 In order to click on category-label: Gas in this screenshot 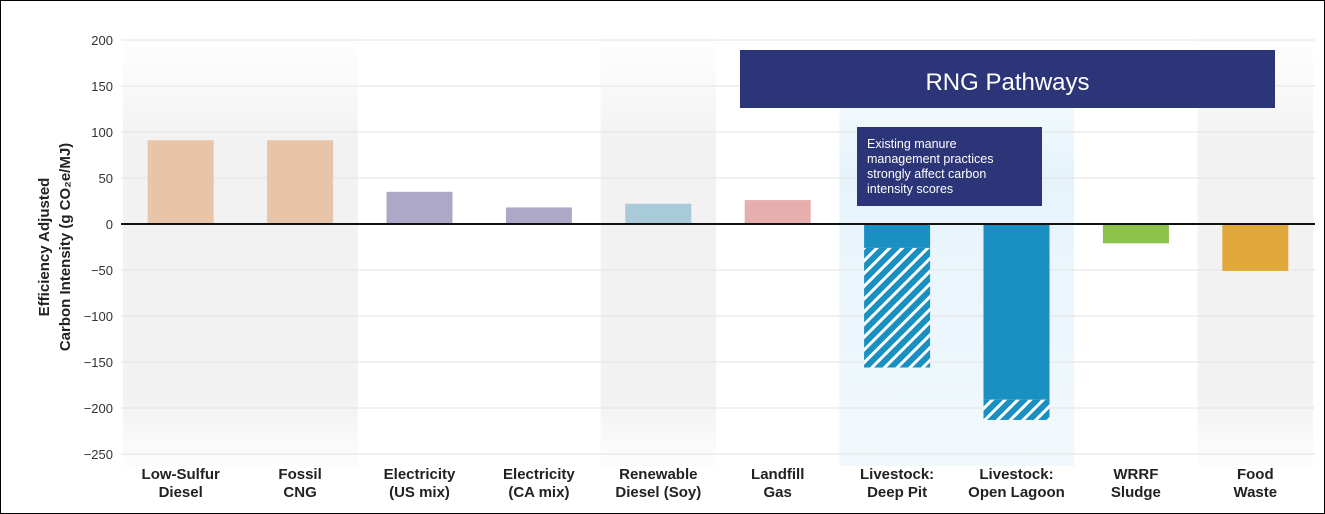, I will do `click(778, 492)`.